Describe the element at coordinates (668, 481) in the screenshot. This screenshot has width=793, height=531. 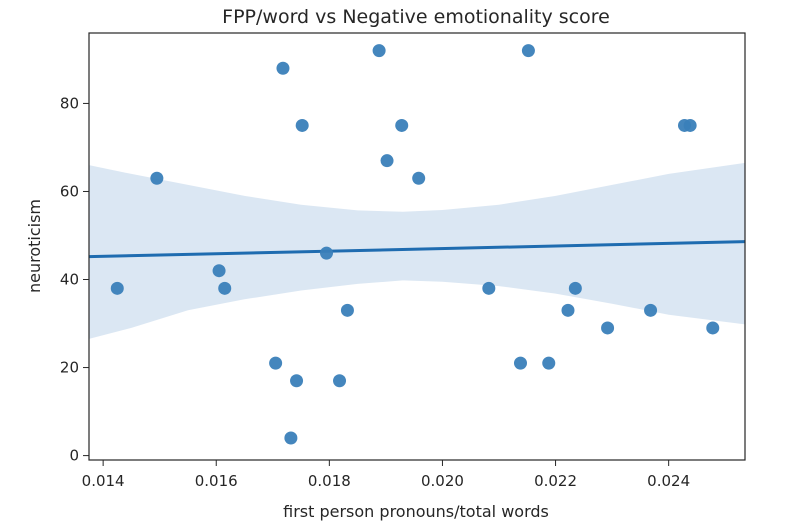
I see `x-tick-label: 0.024` at that location.